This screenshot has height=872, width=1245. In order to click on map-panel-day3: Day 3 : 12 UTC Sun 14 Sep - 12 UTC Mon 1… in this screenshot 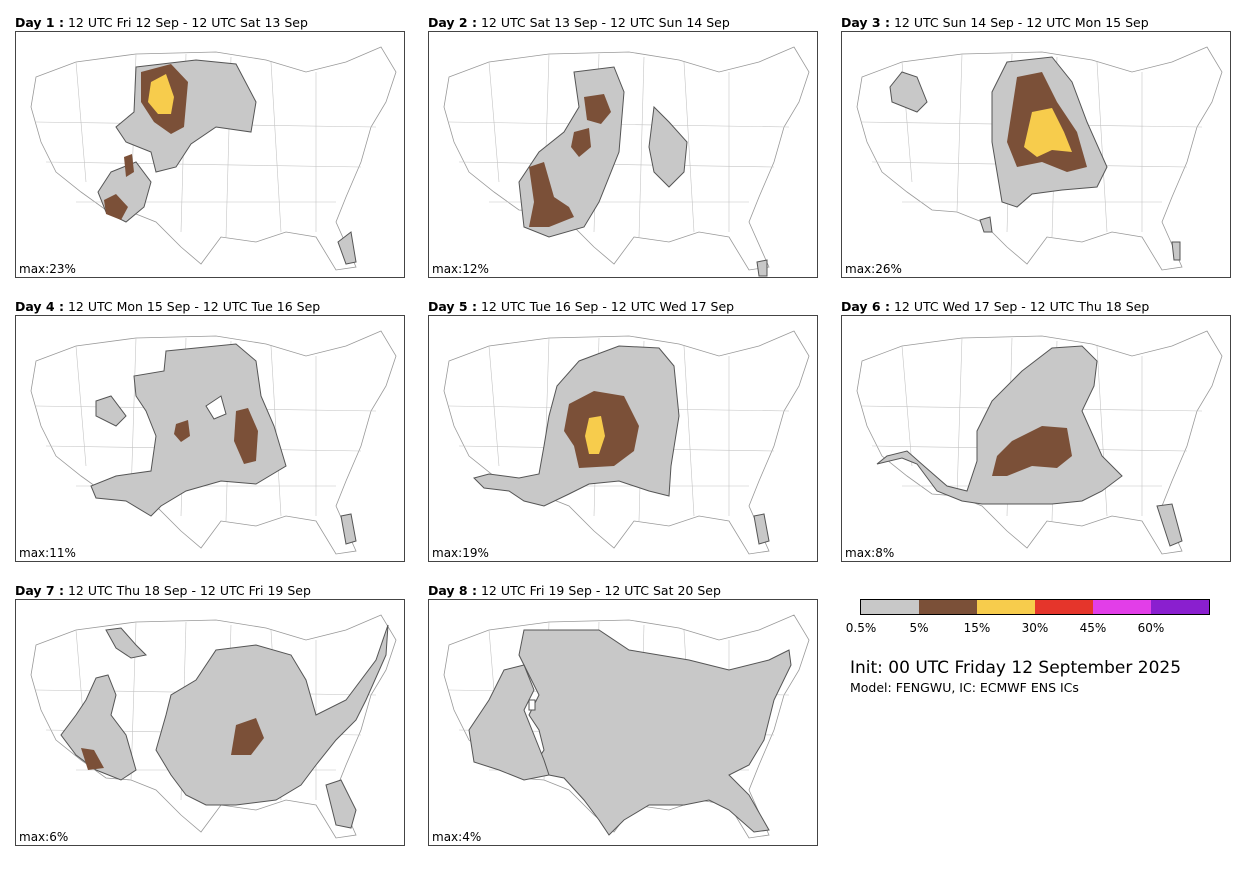, I will do `click(1036, 146)`.